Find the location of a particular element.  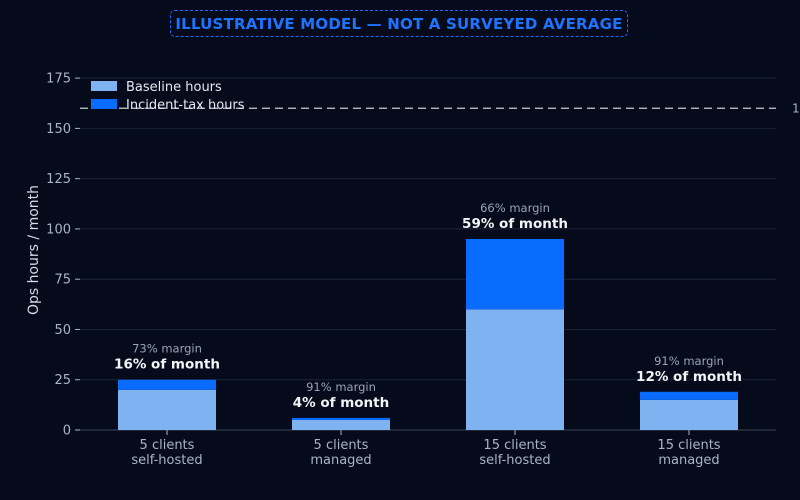

y-tick-label-0: 0 is located at coordinates (67, 431).